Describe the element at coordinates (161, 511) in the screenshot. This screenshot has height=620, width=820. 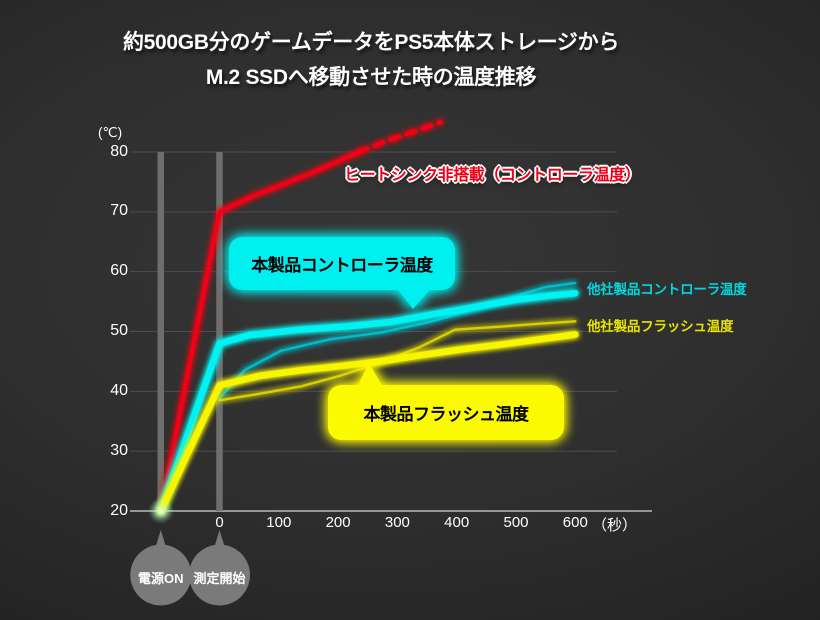
I see `start-glow` at that location.